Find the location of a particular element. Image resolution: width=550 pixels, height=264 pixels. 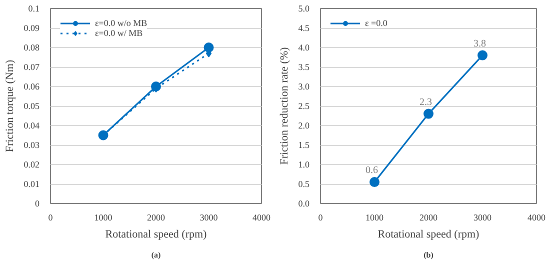

y-tick-label: 0.01 is located at coordinates (32, 184).